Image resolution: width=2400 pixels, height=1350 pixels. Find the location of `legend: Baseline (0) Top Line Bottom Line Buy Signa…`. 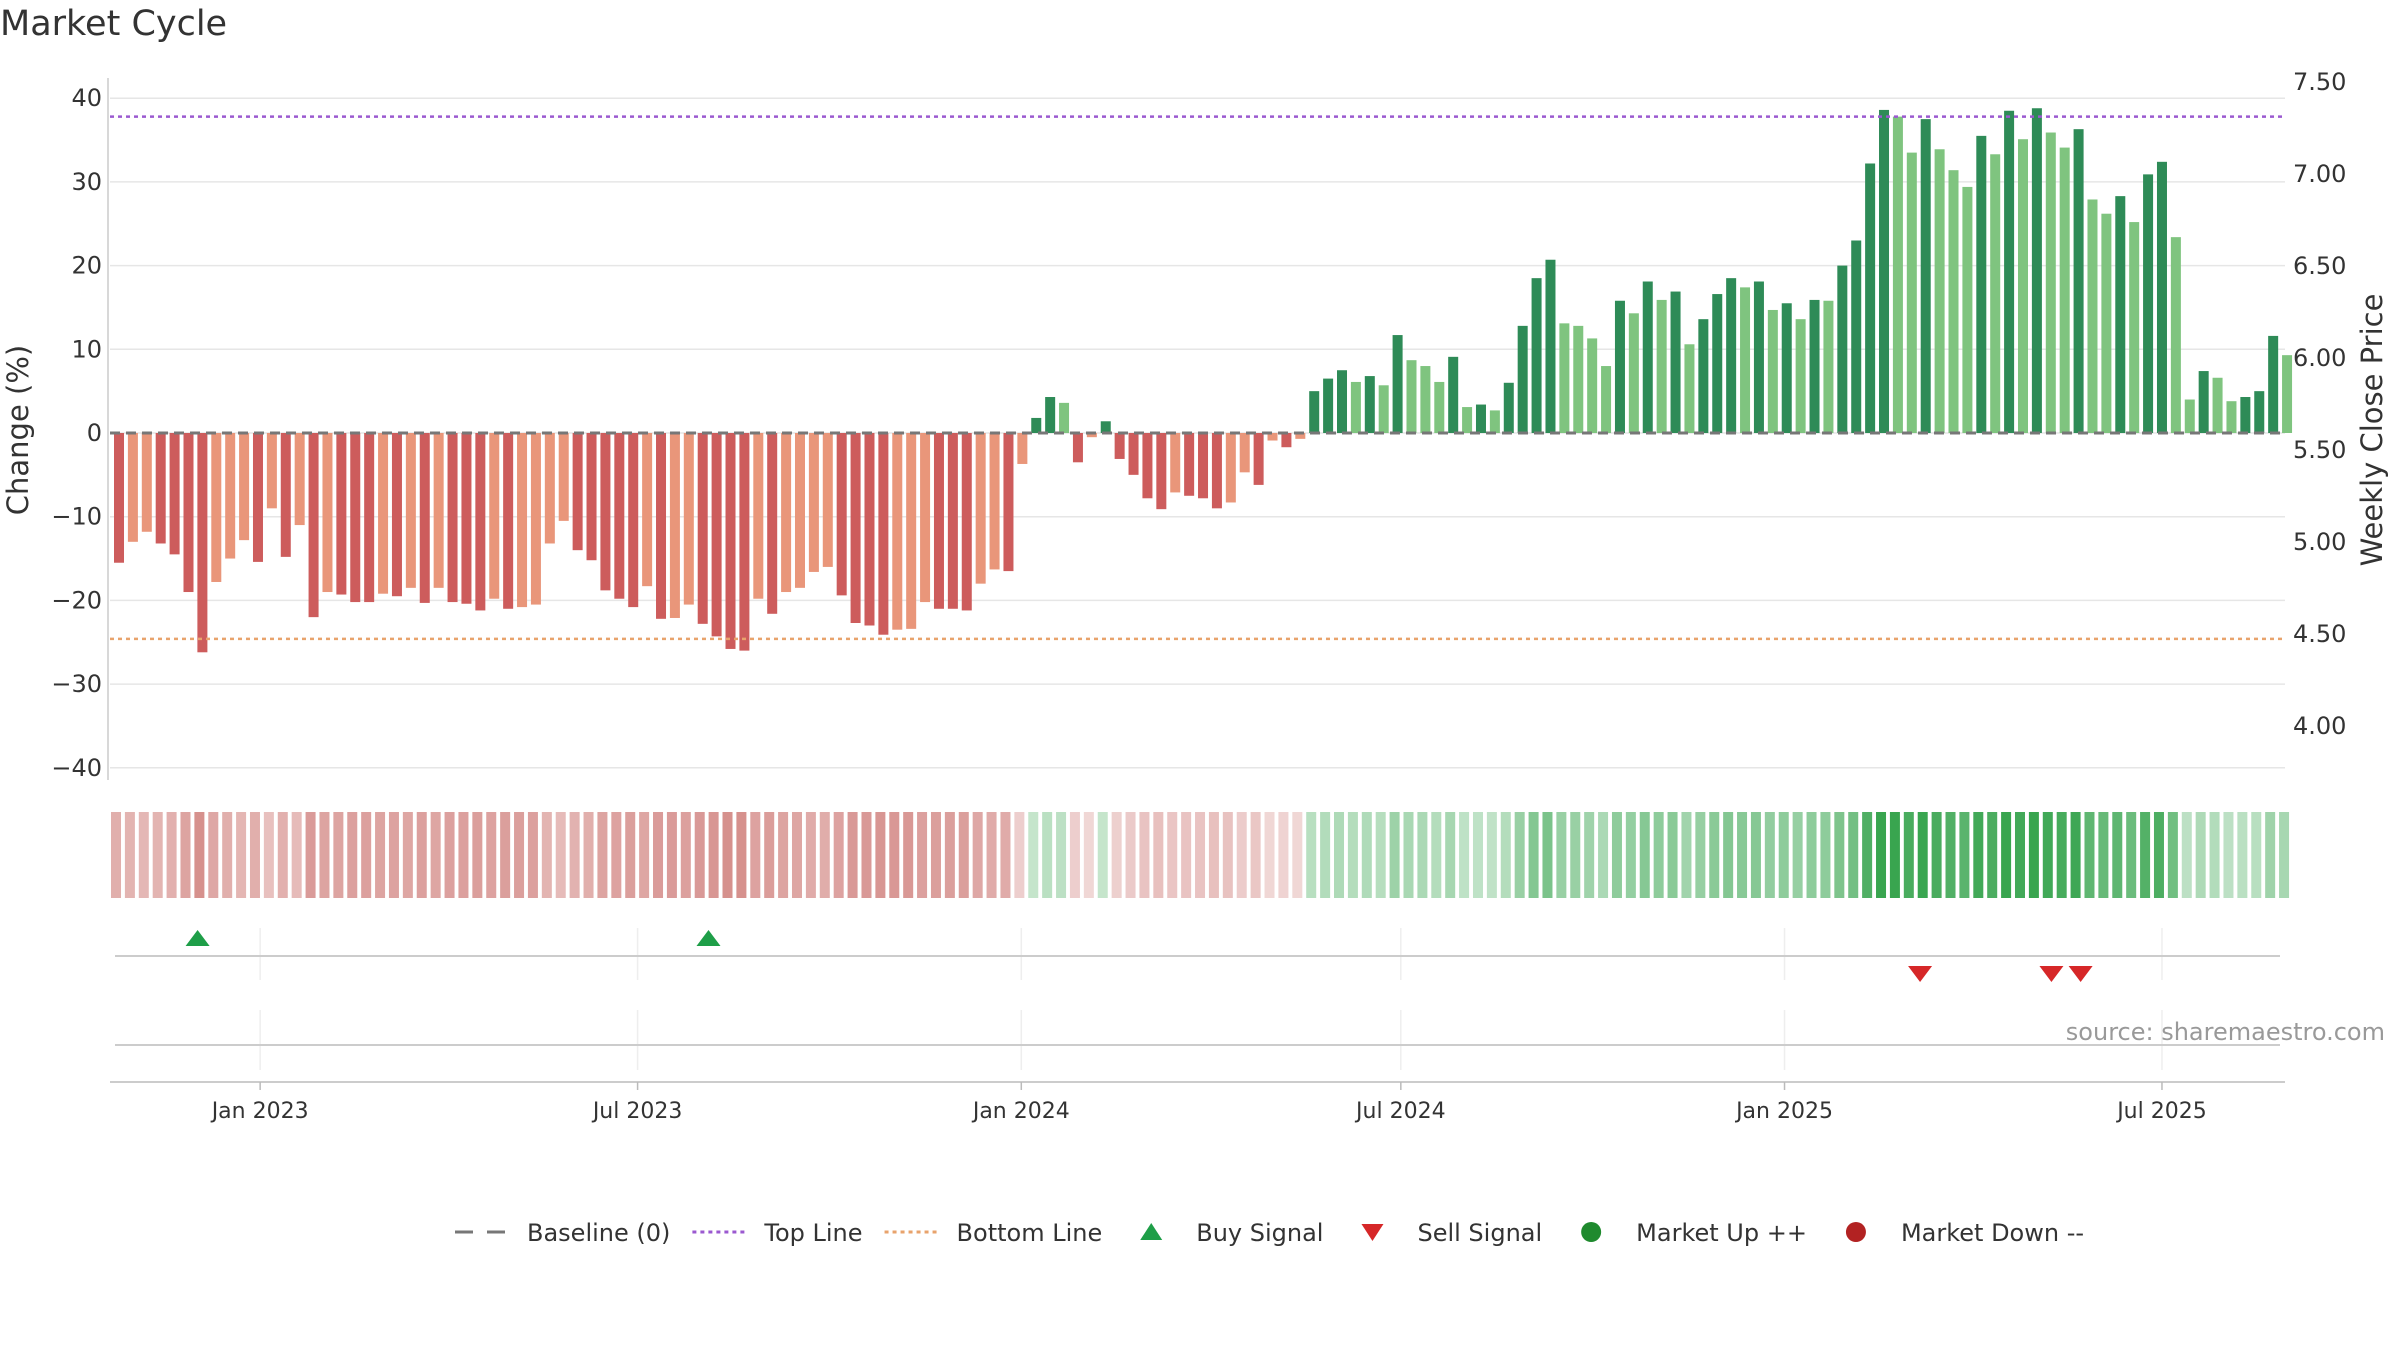

legend: Baseline (0) Top Line Bottom Line Buy Signa… is located at coordinates (1269, 1233).